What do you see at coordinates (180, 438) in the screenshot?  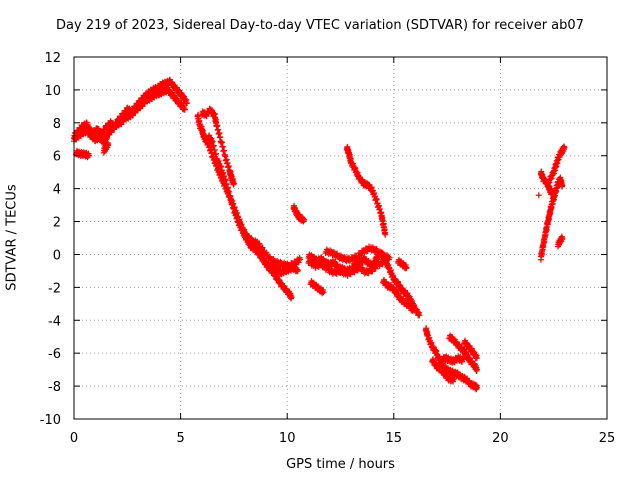 I see `x-tick-label: 5` at bounding box center [180, 438].